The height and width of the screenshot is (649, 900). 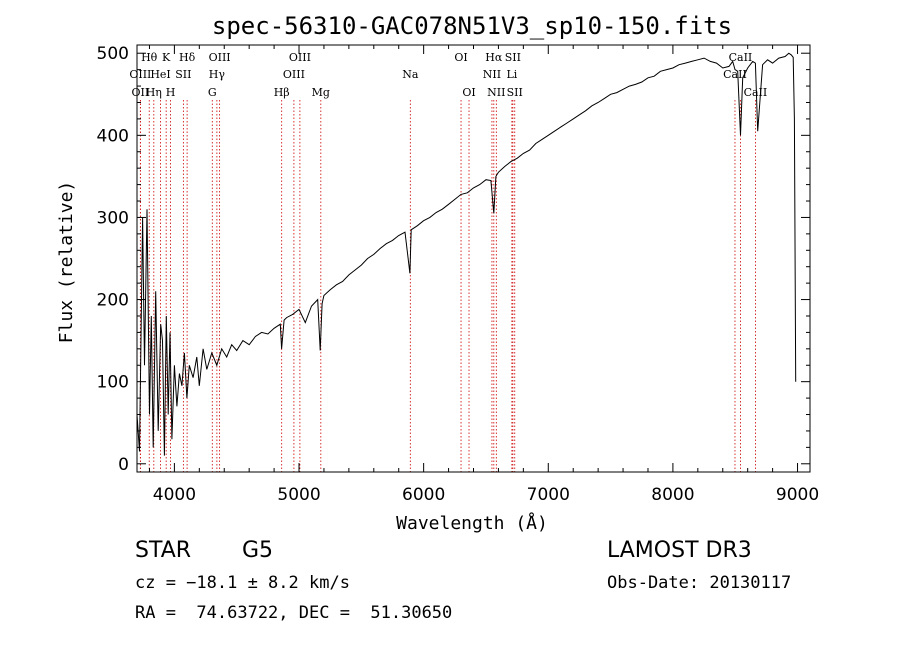 What do you see at coordinates (113, 54) in the screenshot?
I see `y-tick-label: 500` at bounding box center [113, 54].